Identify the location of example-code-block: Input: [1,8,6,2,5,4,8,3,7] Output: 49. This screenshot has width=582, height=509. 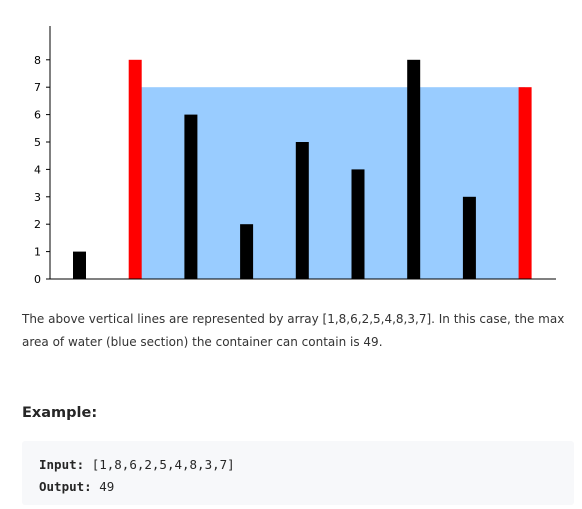
(298, 473).